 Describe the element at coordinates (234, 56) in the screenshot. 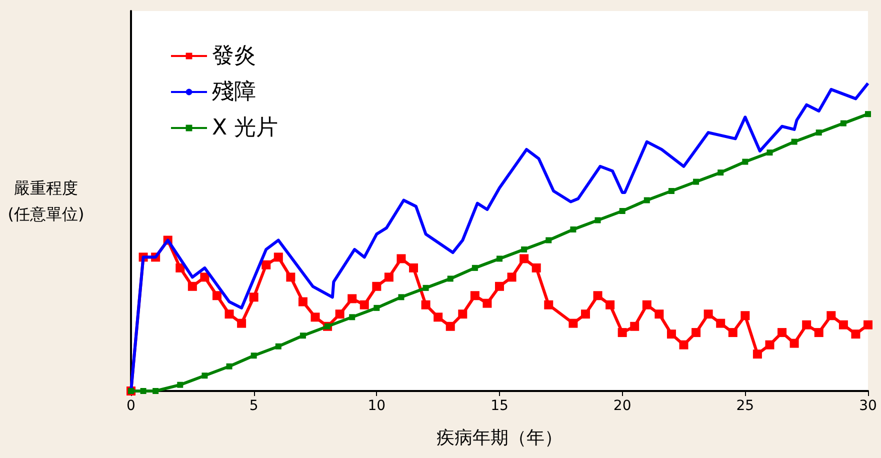

I see `legend-label: 發炎` at that location.